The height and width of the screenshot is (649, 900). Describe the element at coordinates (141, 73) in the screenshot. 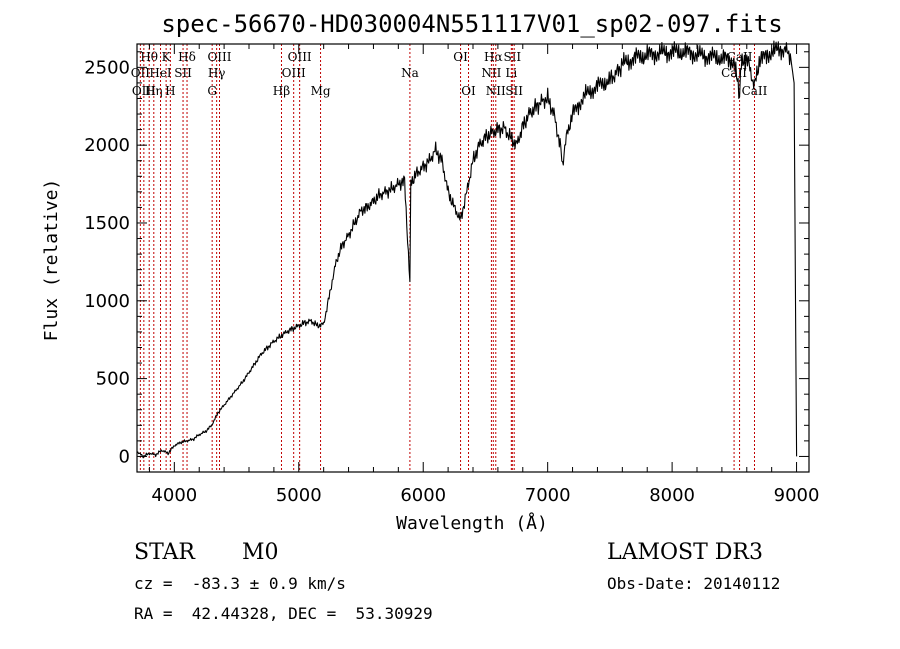

I see `spectral-line-label: OII` at that location.